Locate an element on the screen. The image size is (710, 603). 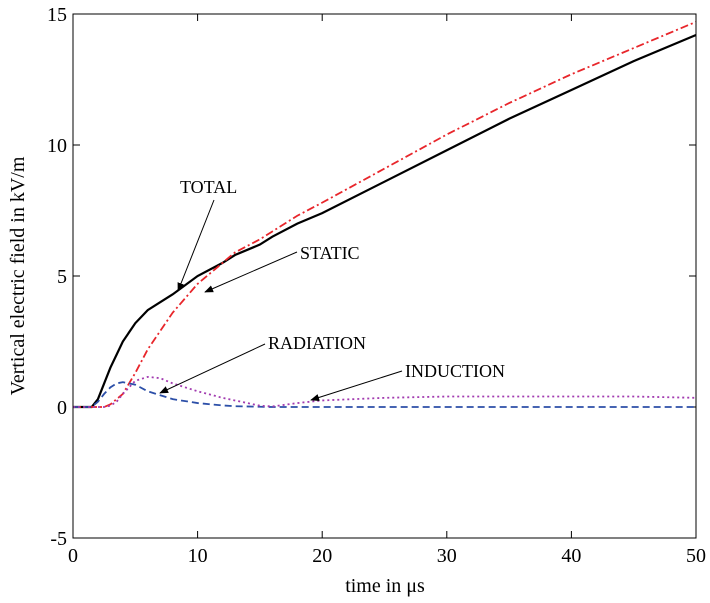
y-tick-label: 0 is located at coordinates (62, 408).